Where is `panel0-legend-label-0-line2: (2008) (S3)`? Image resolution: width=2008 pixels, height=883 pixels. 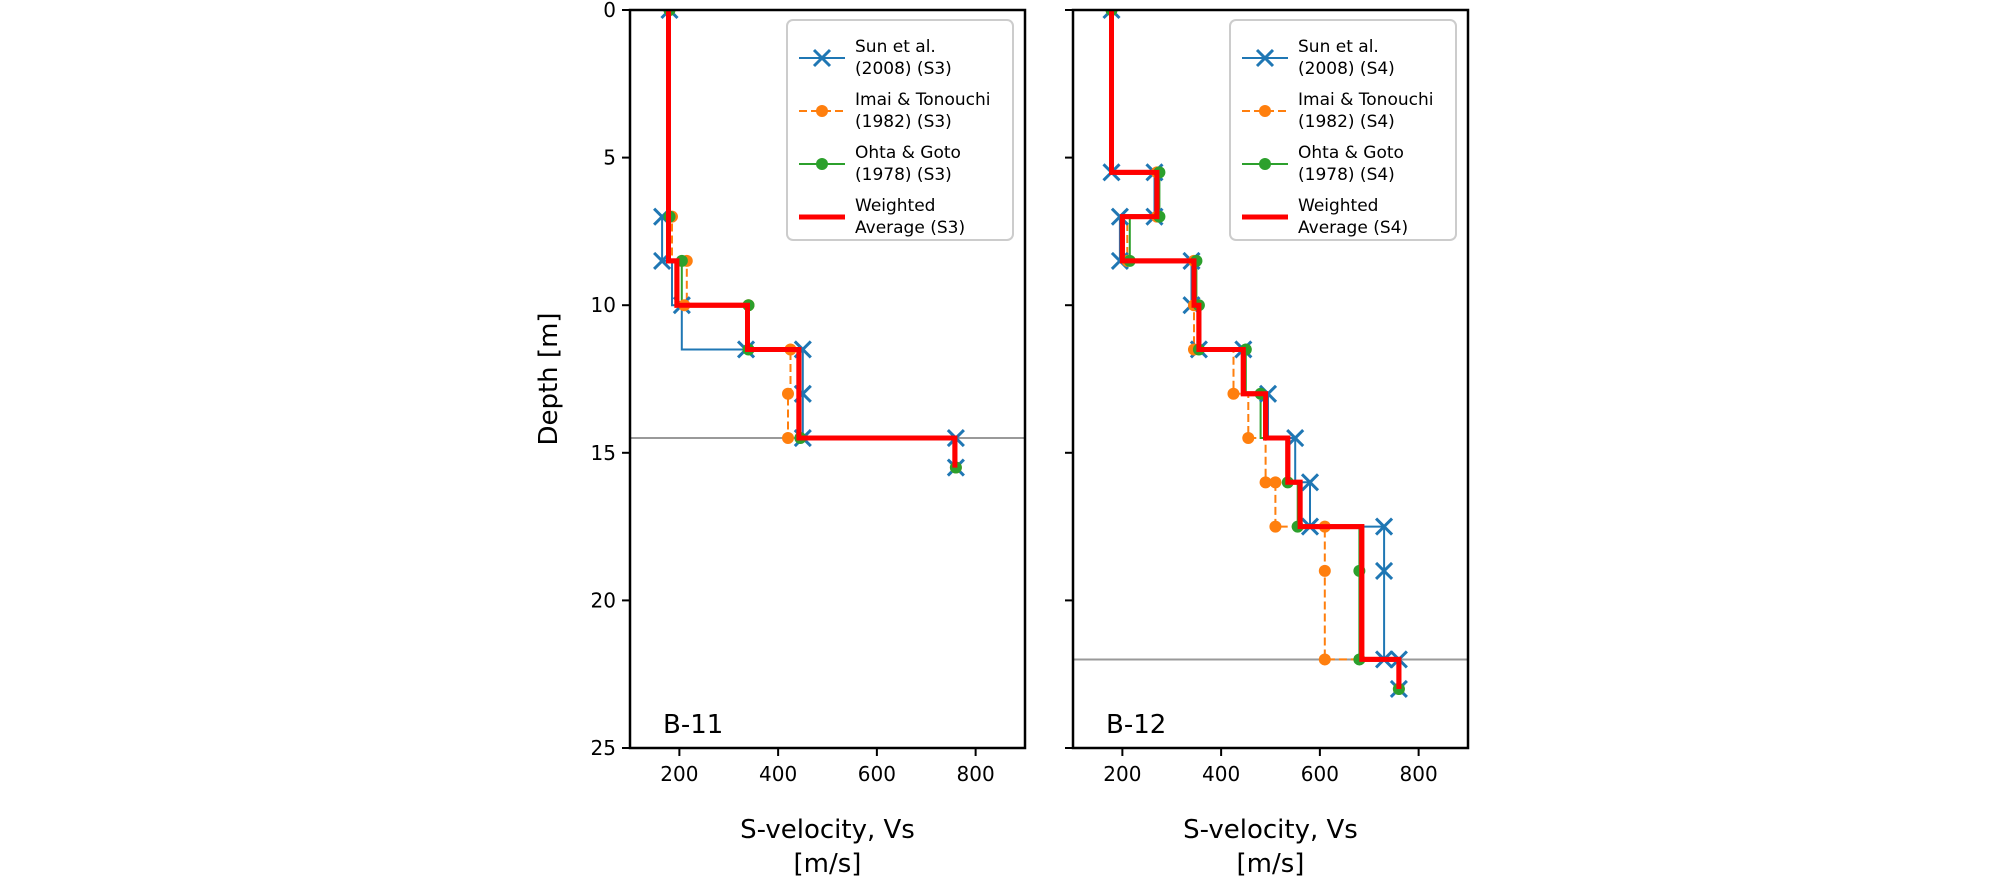 panel0-legend-label-0-line2: (2008) (S3) is located at coordinates (903, 69).